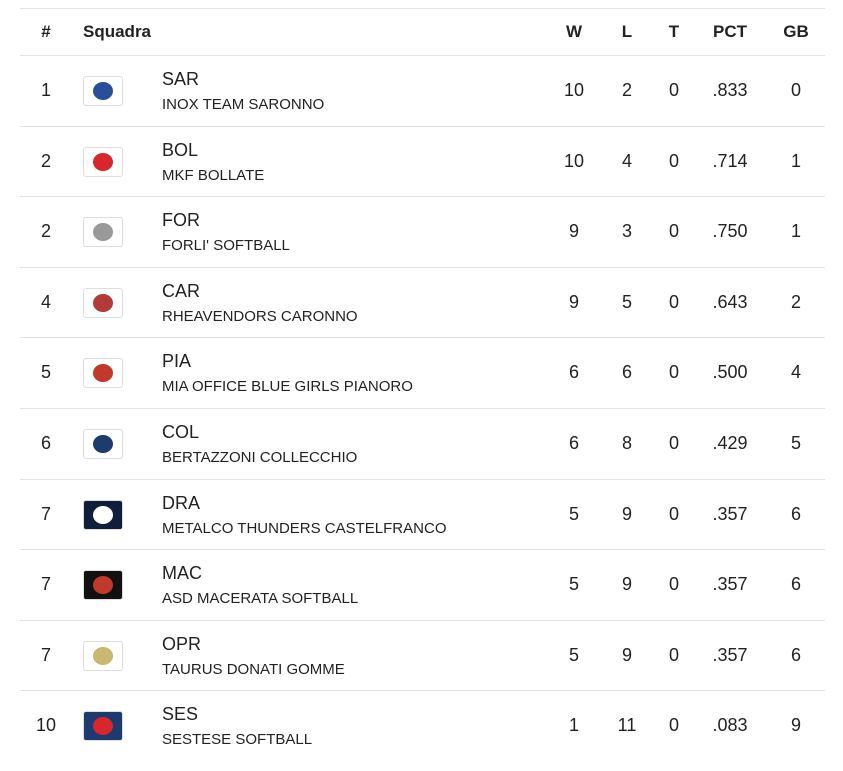 This screenshot has height=771, width=843. I want to click on cell: .833, so click(730, 90).